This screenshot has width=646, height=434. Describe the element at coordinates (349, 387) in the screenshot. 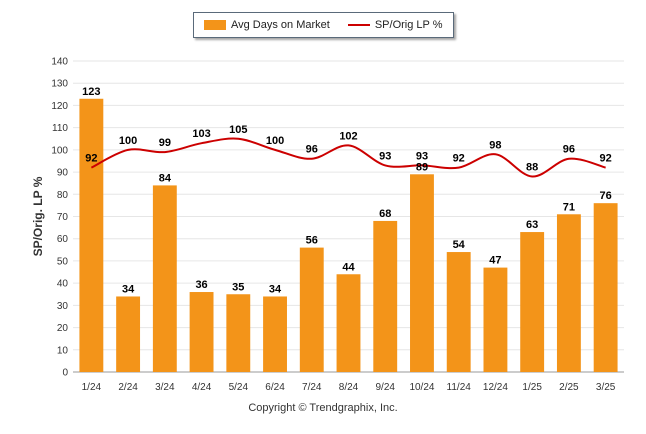

I see `x-tick-label: 8/24` at that location.